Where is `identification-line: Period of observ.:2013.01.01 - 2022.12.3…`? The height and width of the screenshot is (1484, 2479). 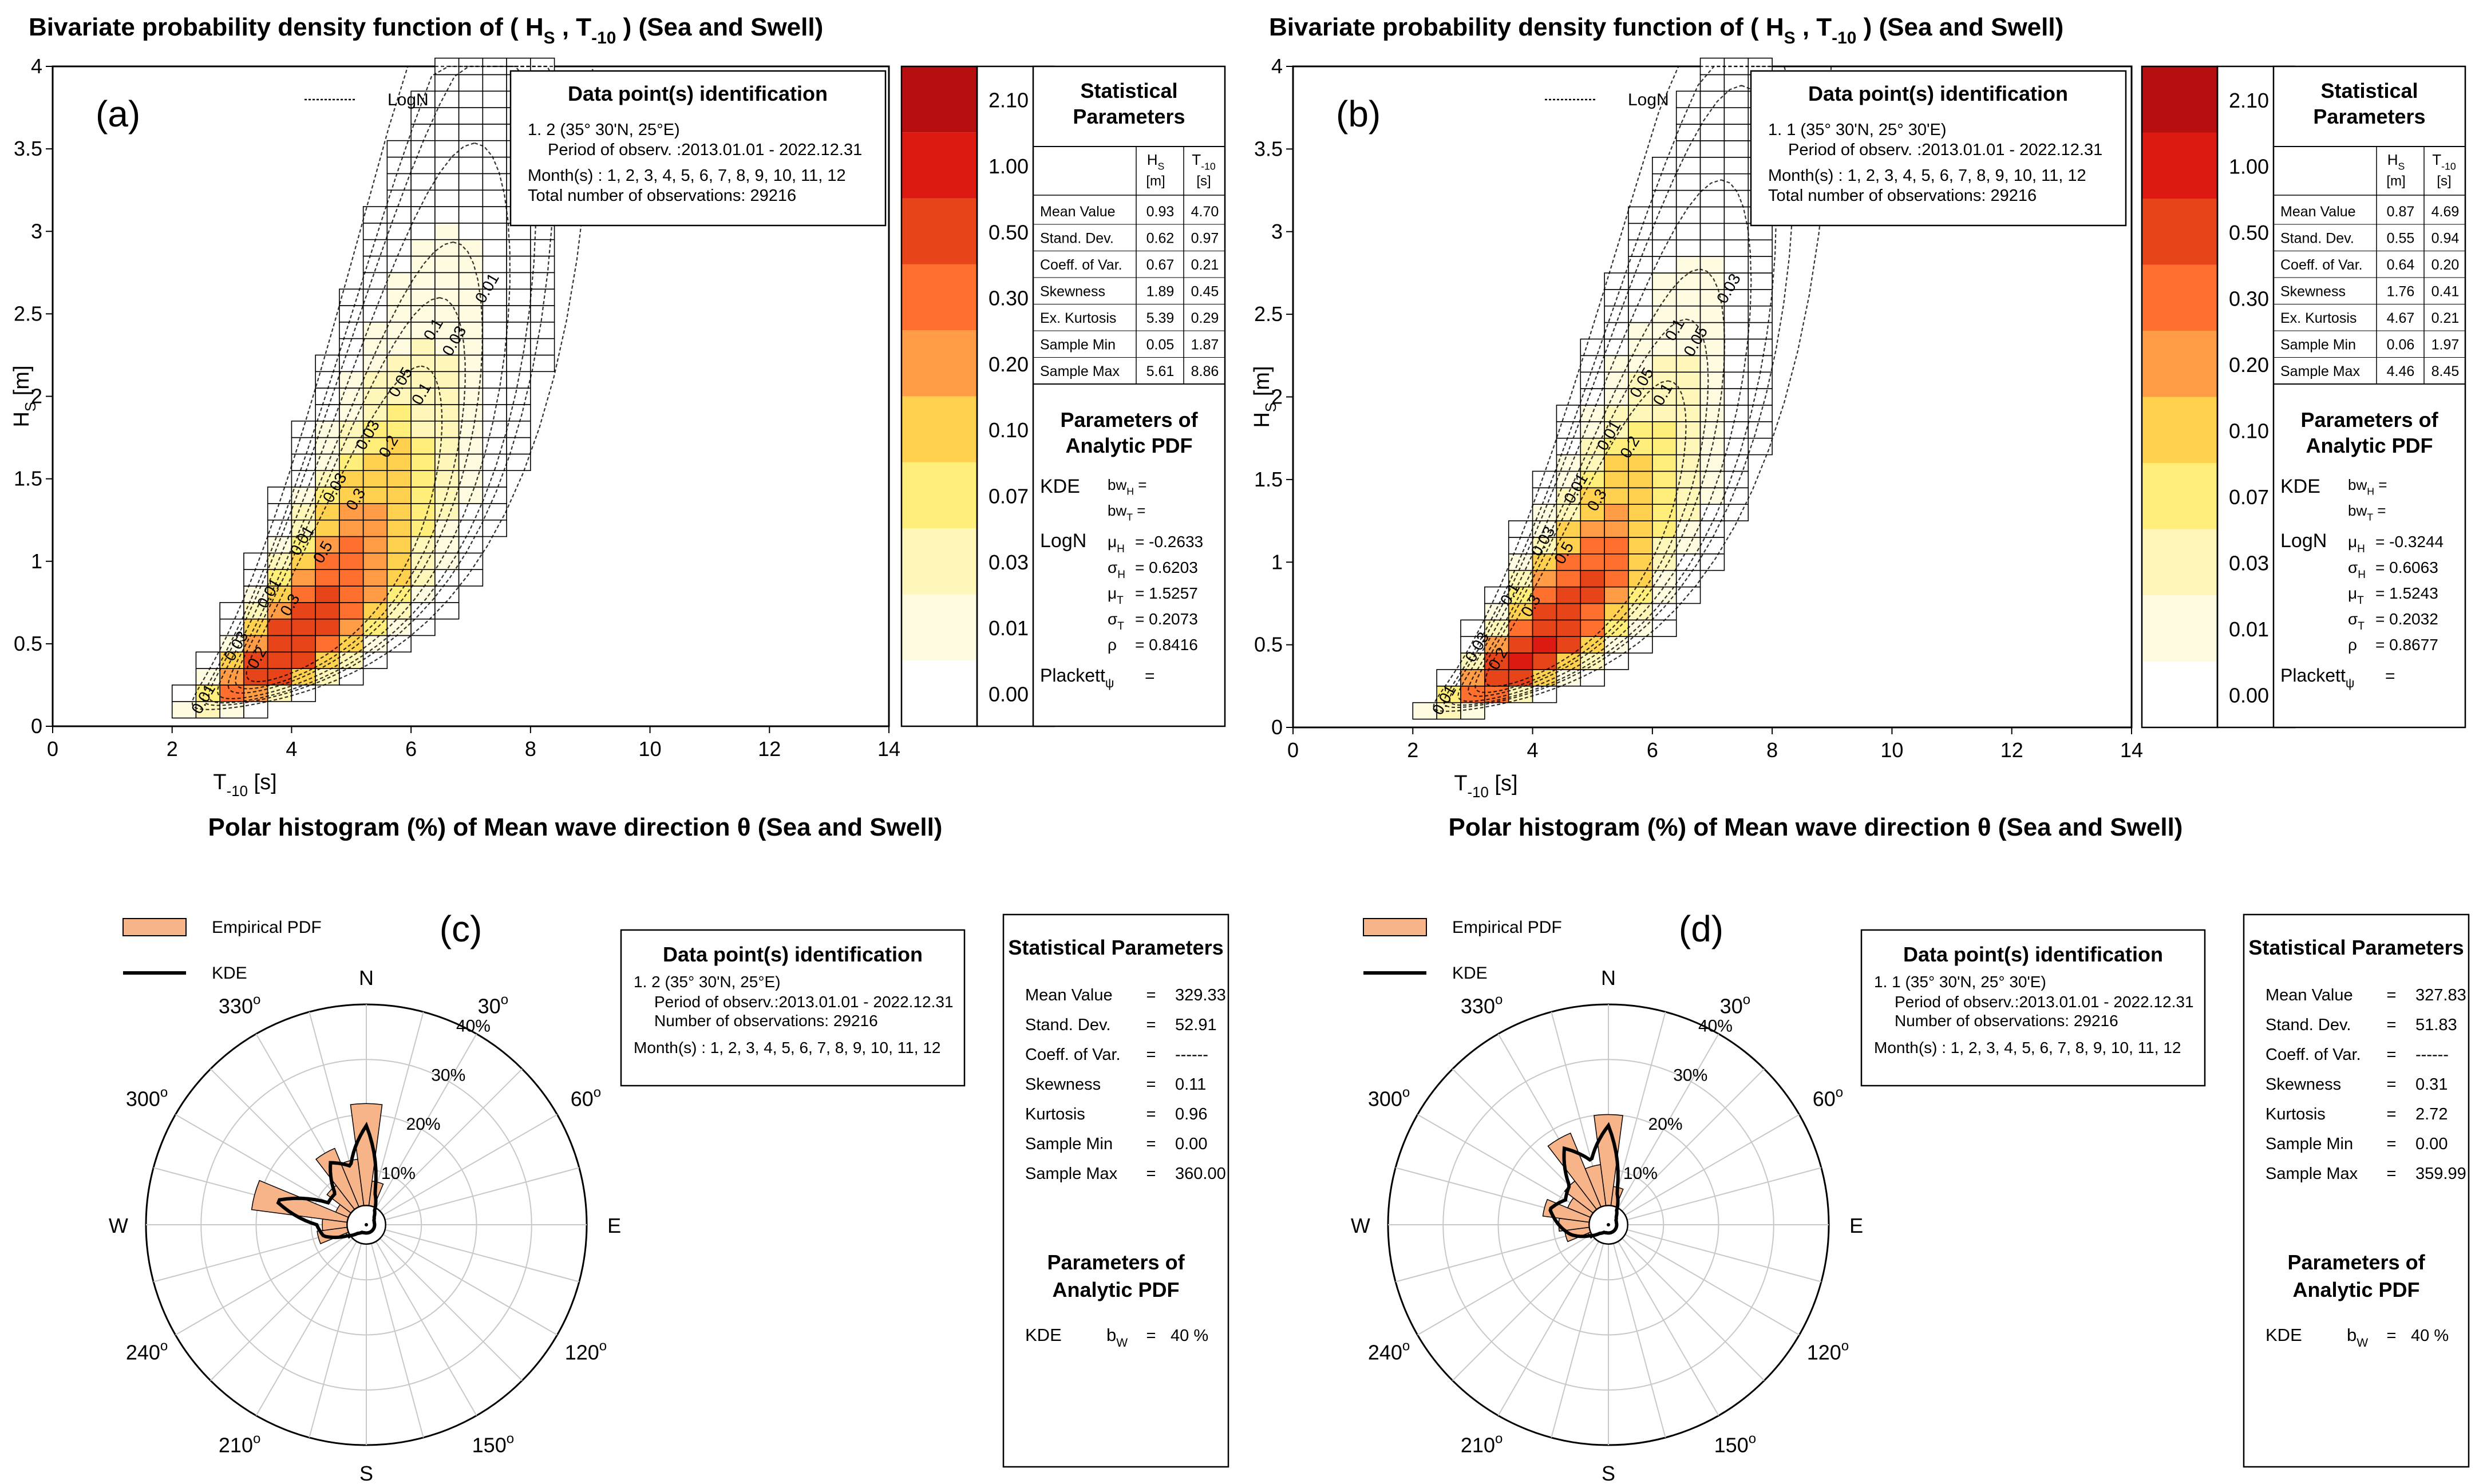
identification-line: Period of observ.:2013.01.01 - 2022.12.3… is located at coordinates (2044, 1002).